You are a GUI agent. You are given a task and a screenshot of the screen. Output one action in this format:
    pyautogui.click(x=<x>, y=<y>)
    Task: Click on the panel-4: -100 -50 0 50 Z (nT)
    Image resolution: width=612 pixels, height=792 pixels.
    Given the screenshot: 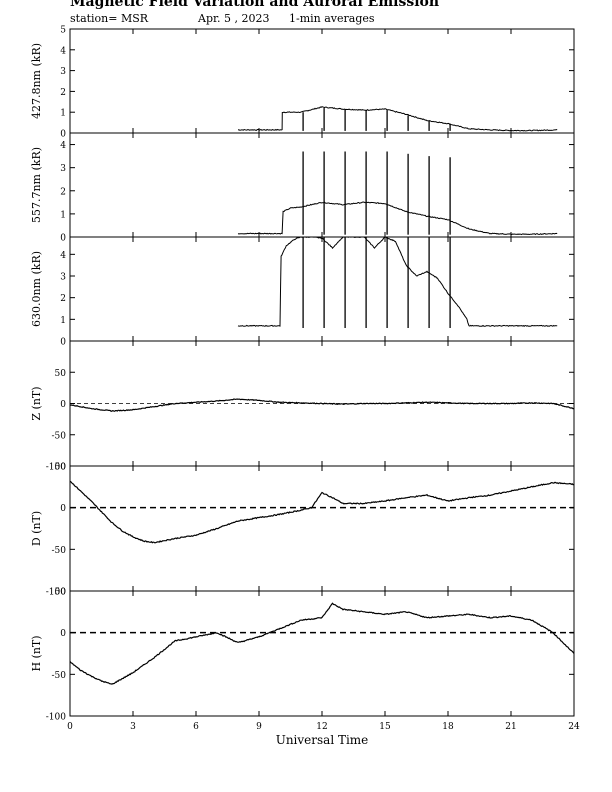 What is the action you would take?
    pyautogui.click(x=302, y=406)
    